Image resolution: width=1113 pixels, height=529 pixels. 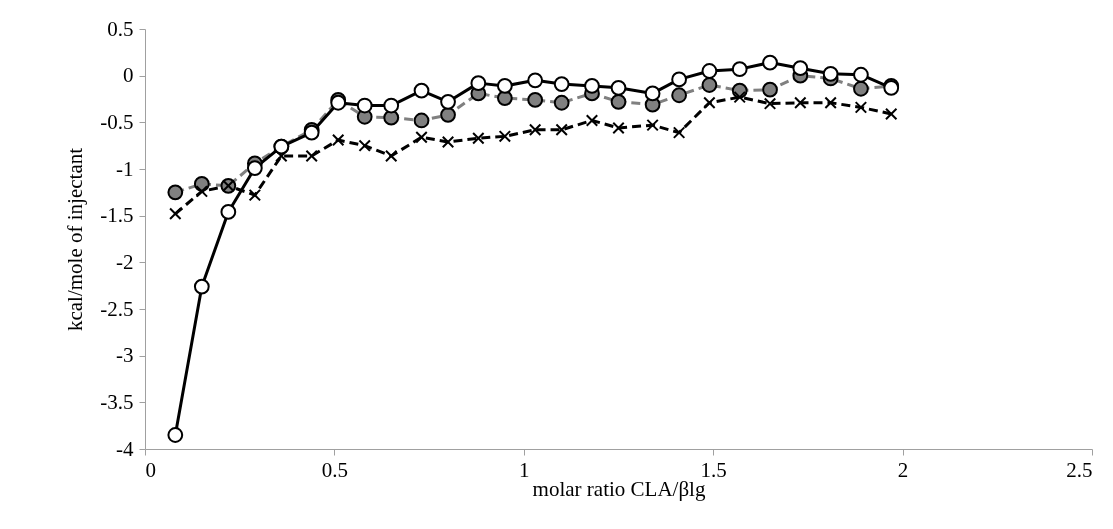 I want to click on x-tick-label: 0, so click(x=150, y=469).